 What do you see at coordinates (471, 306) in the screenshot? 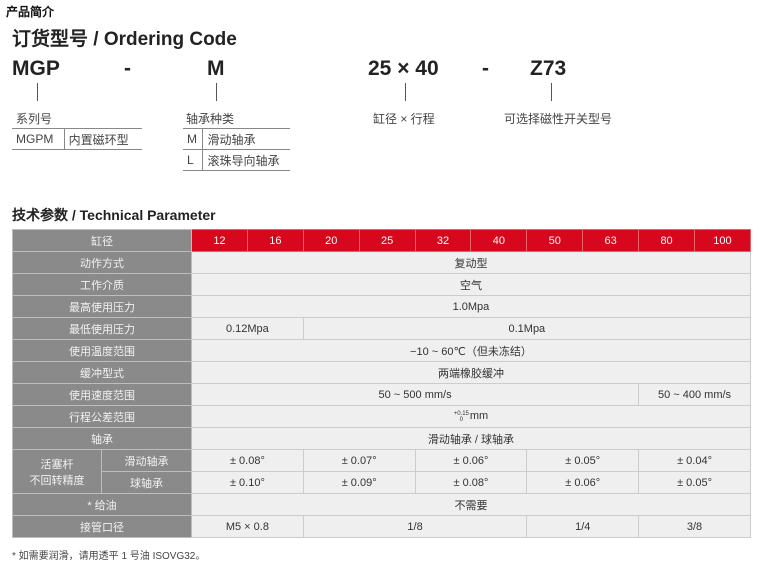
I see `value-cell: 1.0Mpa` at bounding box center [471, 306].